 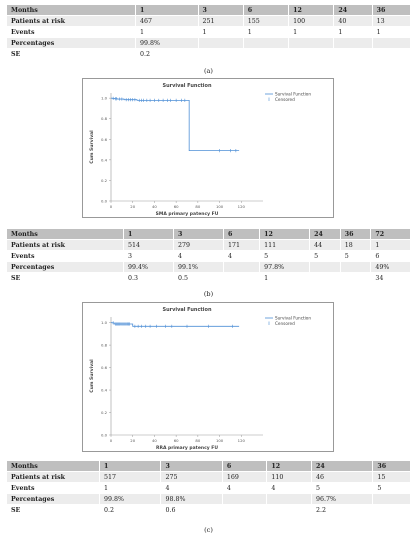 I want to click on y-tick-label: 0.4, so click(x=104, y=390).